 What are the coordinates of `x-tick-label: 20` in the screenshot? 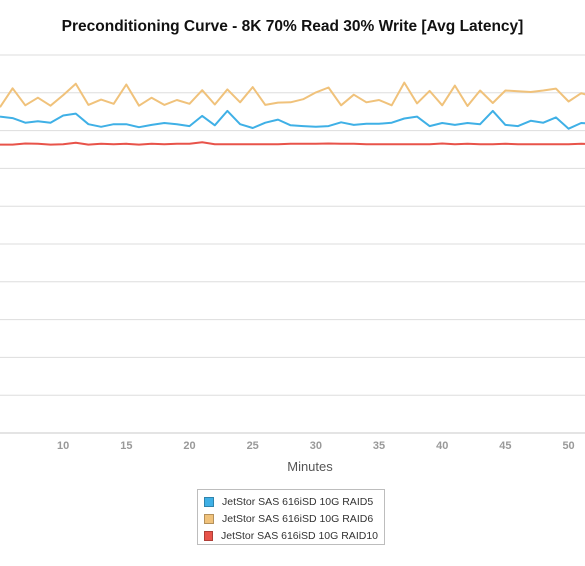 It's located at (189, 446).